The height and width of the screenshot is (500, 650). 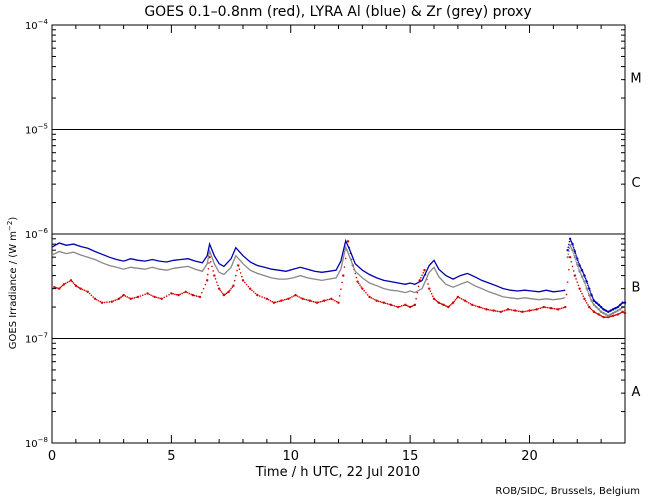 I want to click on flare-class-label: C, so click(x=635, y=183).